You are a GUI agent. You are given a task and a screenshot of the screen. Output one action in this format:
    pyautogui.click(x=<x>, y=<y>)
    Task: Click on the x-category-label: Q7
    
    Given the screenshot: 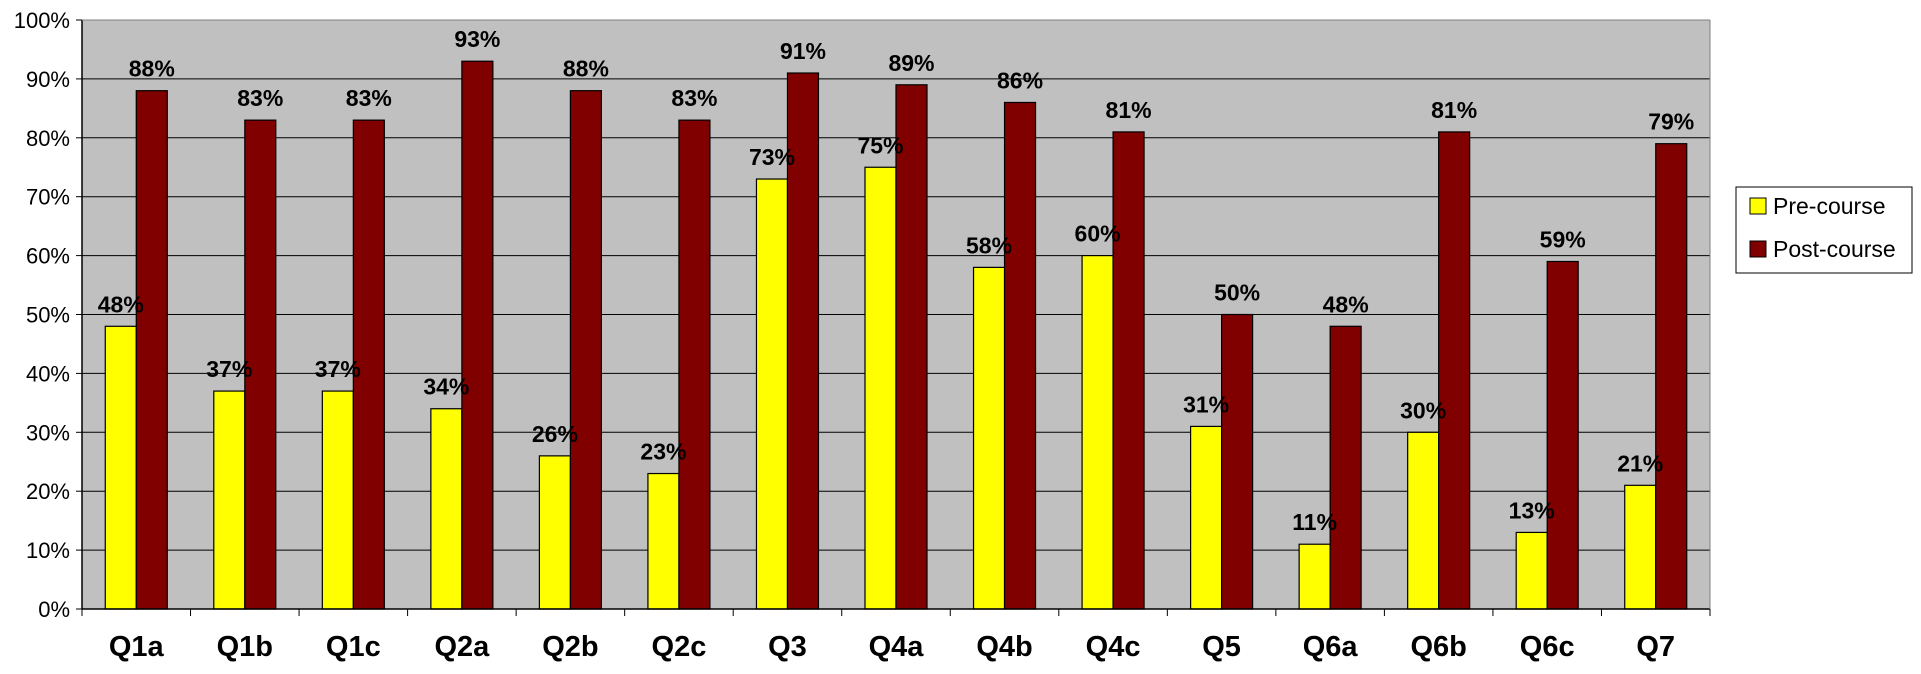 What is the action you would take?
    pyautogui.click(x=1655, y=647)
    